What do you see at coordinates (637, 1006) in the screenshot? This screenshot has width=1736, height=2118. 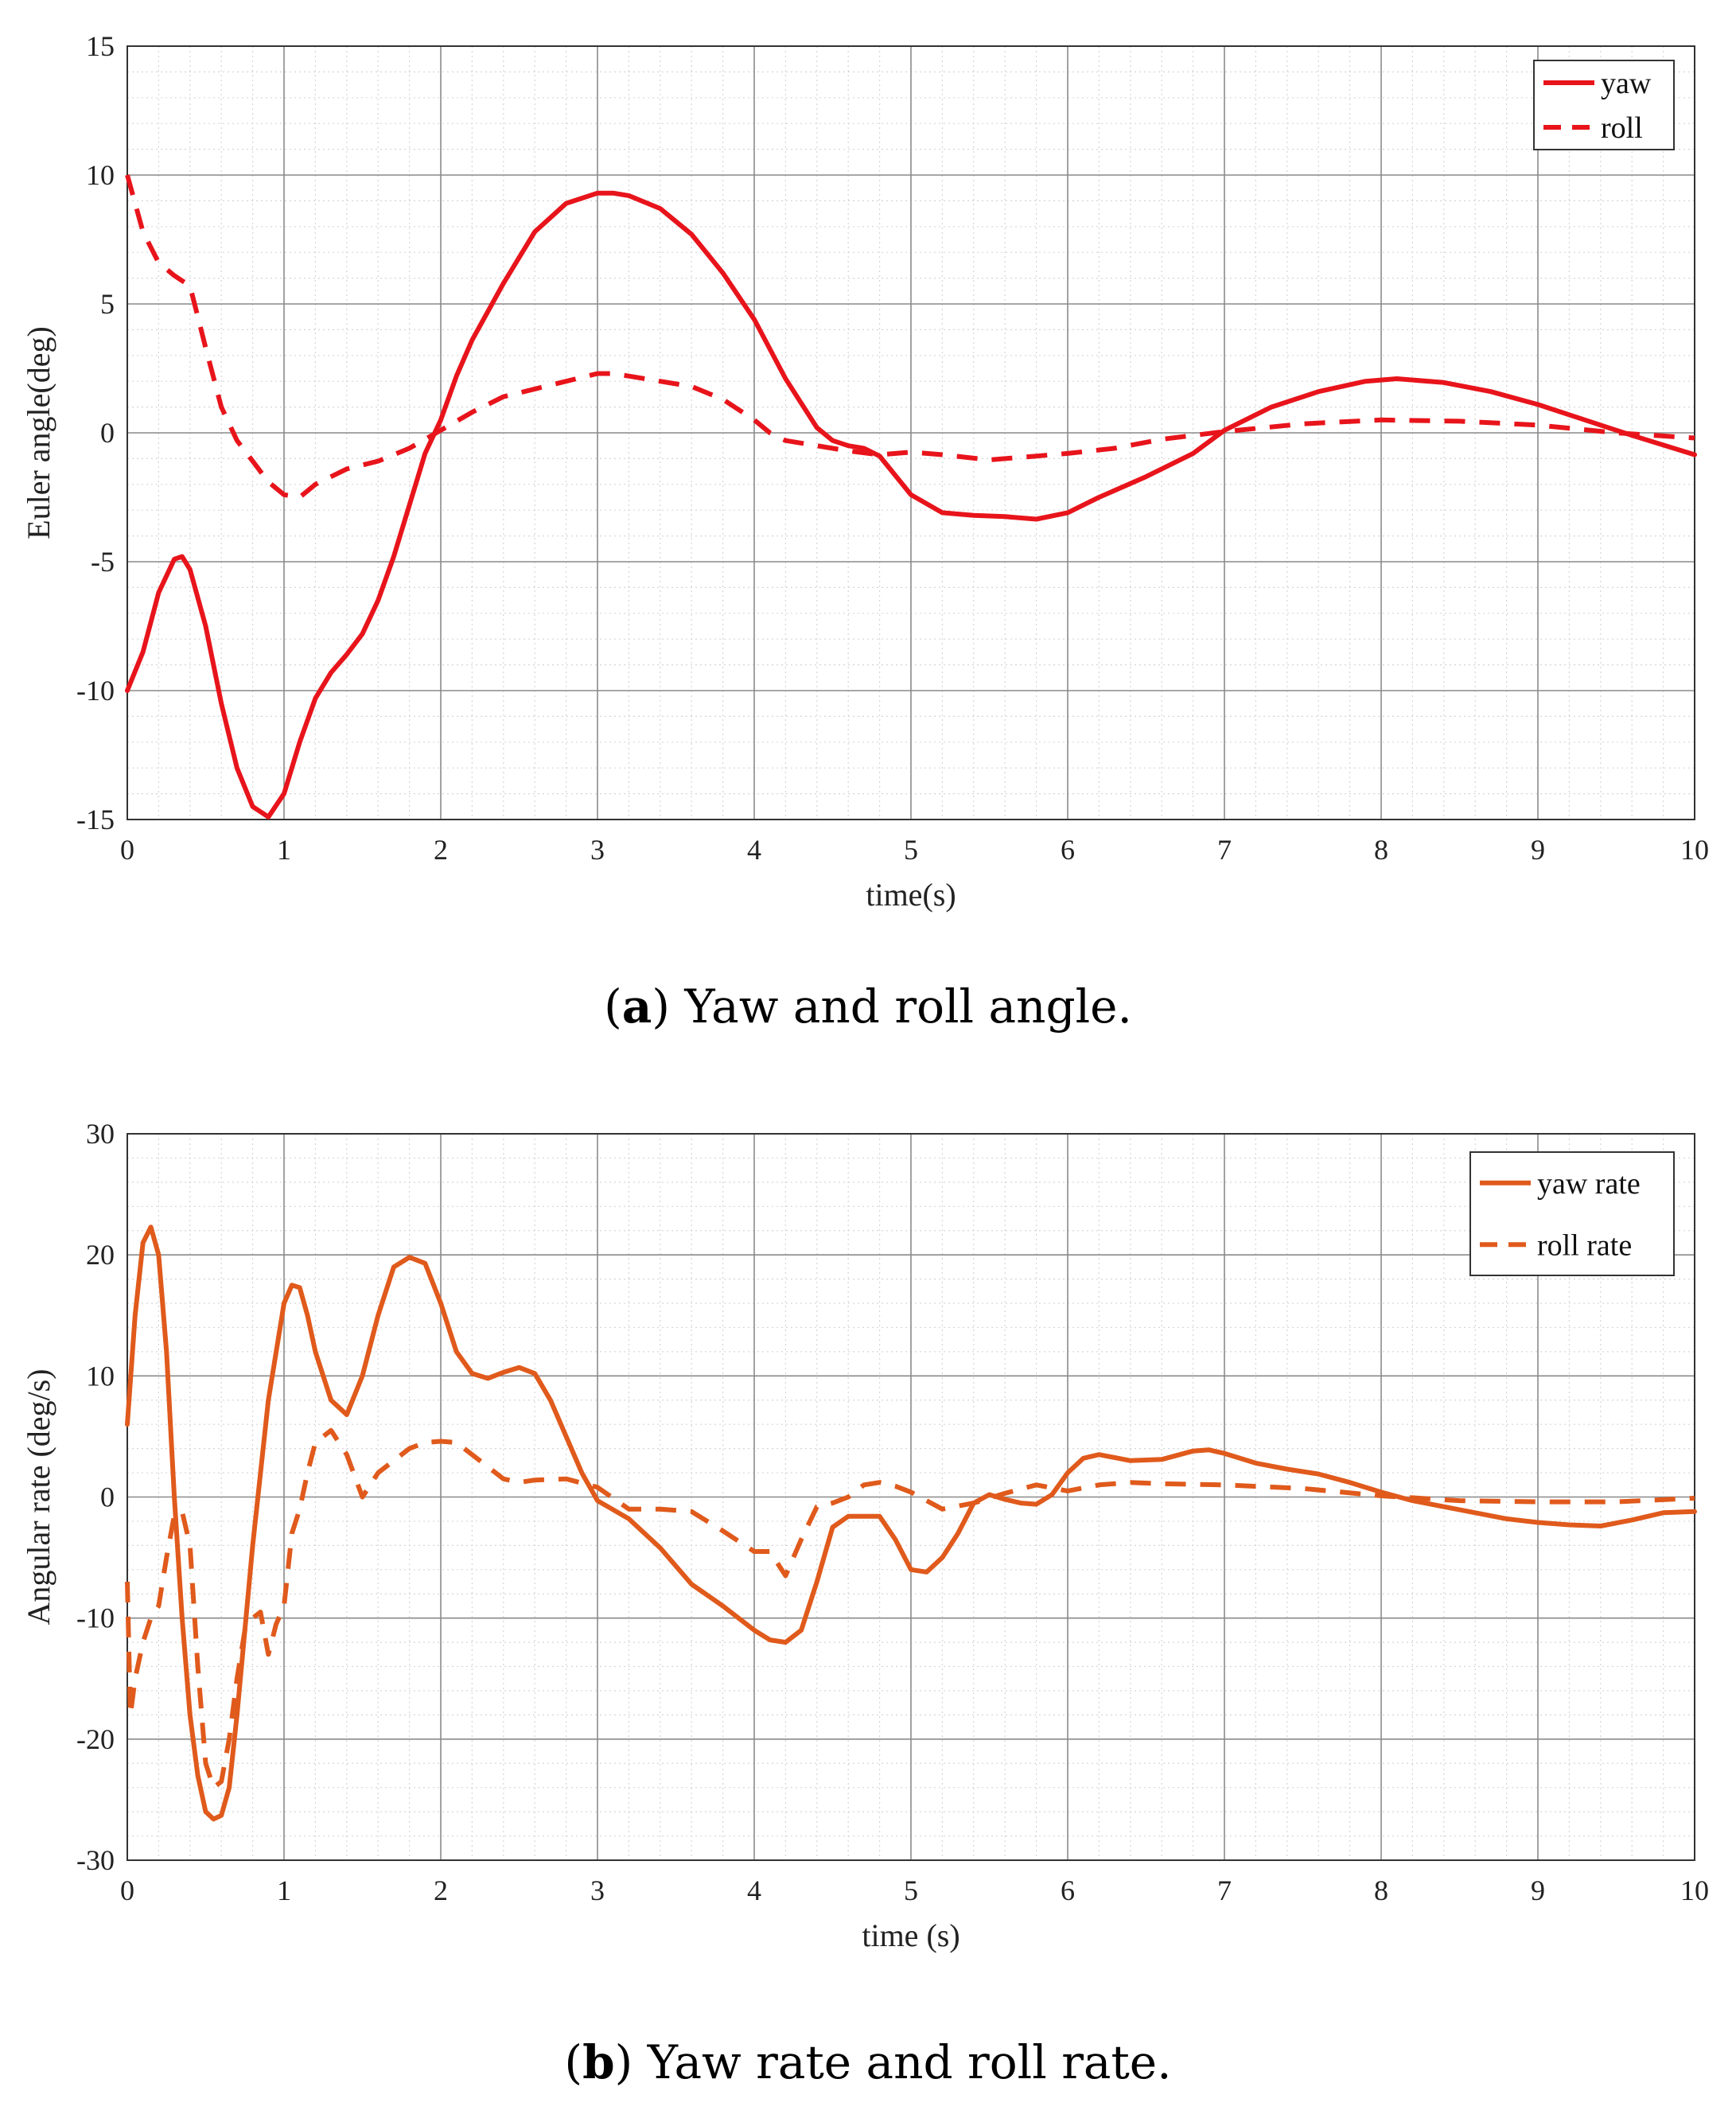 I see `caption-letter: a` at bounding box center [637, 1006].